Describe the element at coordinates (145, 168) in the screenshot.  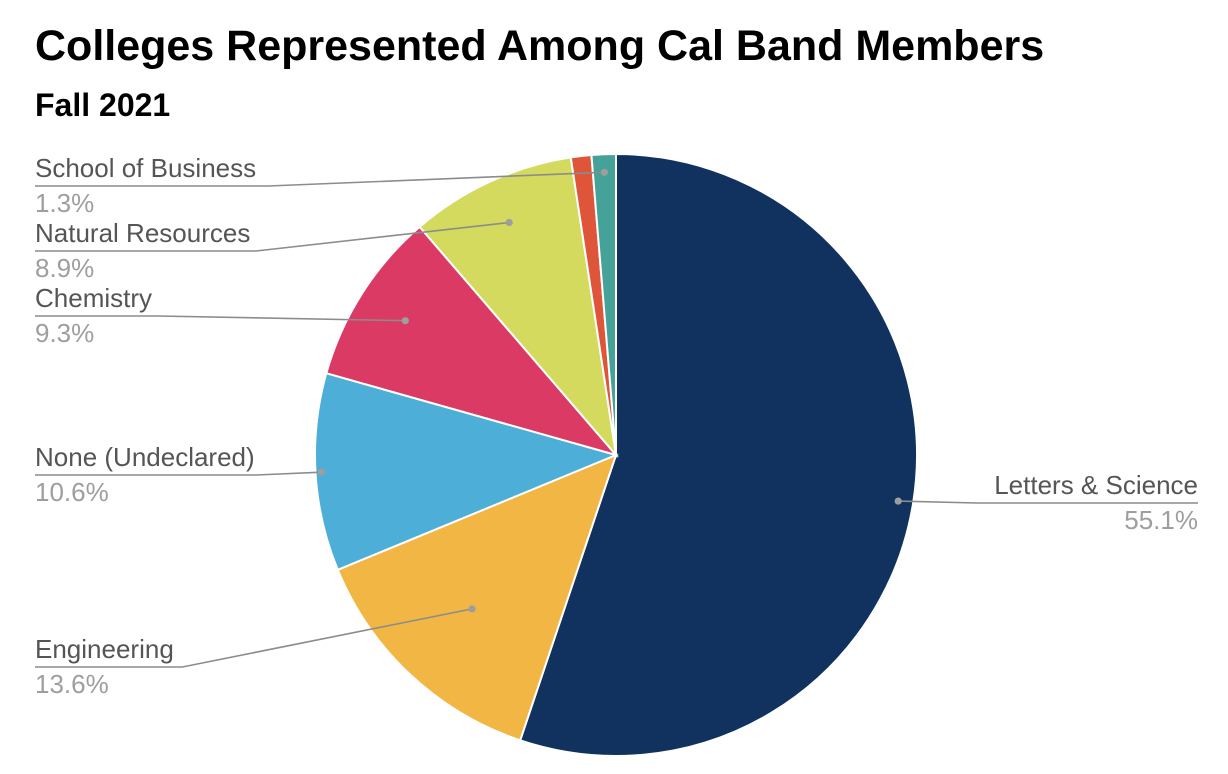
I see `slice-label-school-of-business: School of Business` at that location.